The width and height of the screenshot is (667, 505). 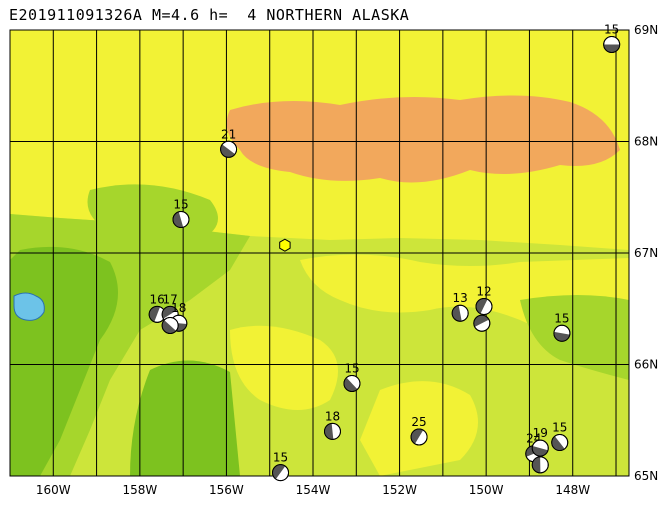 I want to click on focal-mechanism: 13, so click(x=460, y=306).